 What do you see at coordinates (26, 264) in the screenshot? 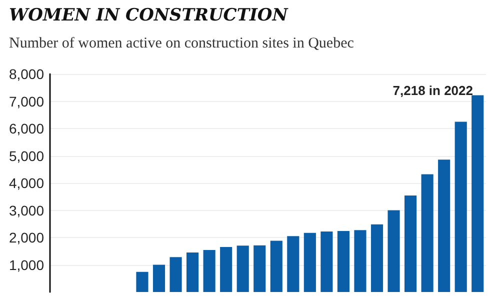
I see `y-tick-label: 1,000` at bounding box center [26, 264].